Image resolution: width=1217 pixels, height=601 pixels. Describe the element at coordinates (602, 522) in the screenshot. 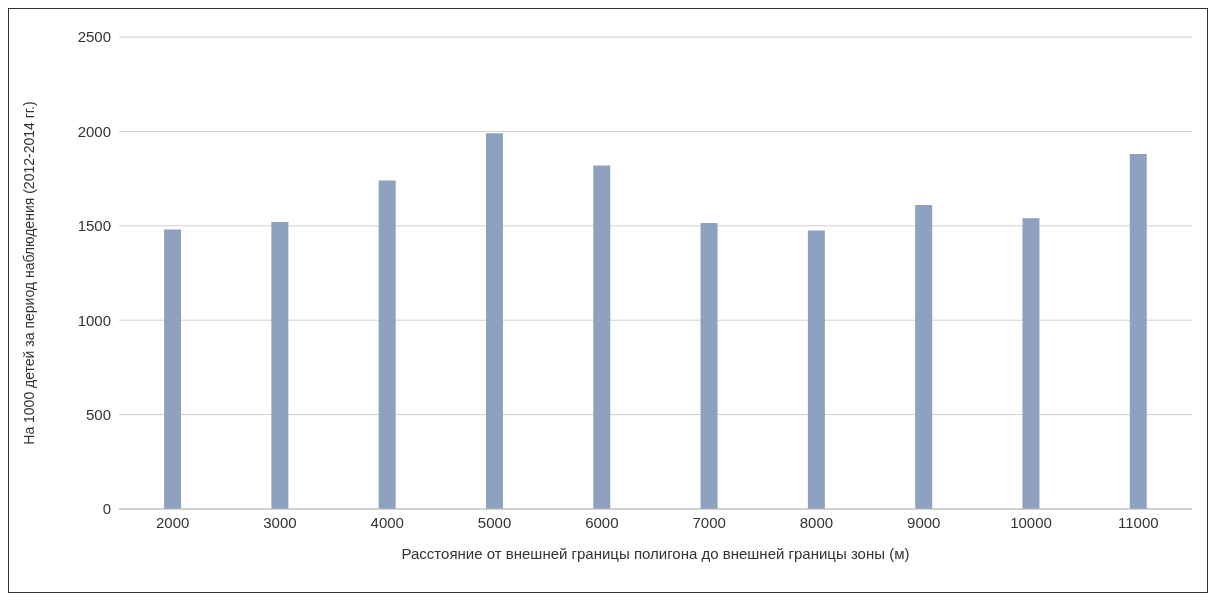

I see `x-tick-label: 6000` at that location.